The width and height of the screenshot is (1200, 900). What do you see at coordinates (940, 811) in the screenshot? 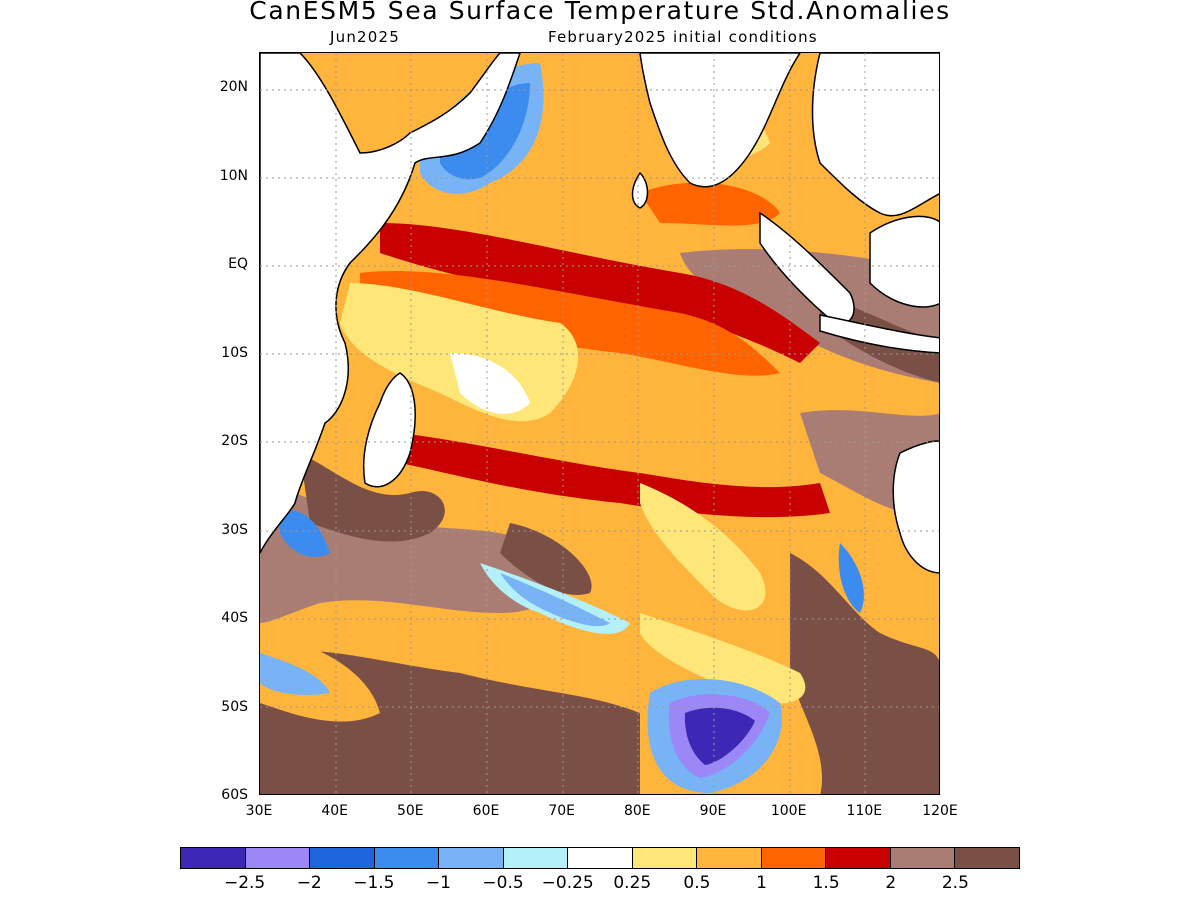
I see `lon-tick-label: 120E` at bounding box center [940, 811].